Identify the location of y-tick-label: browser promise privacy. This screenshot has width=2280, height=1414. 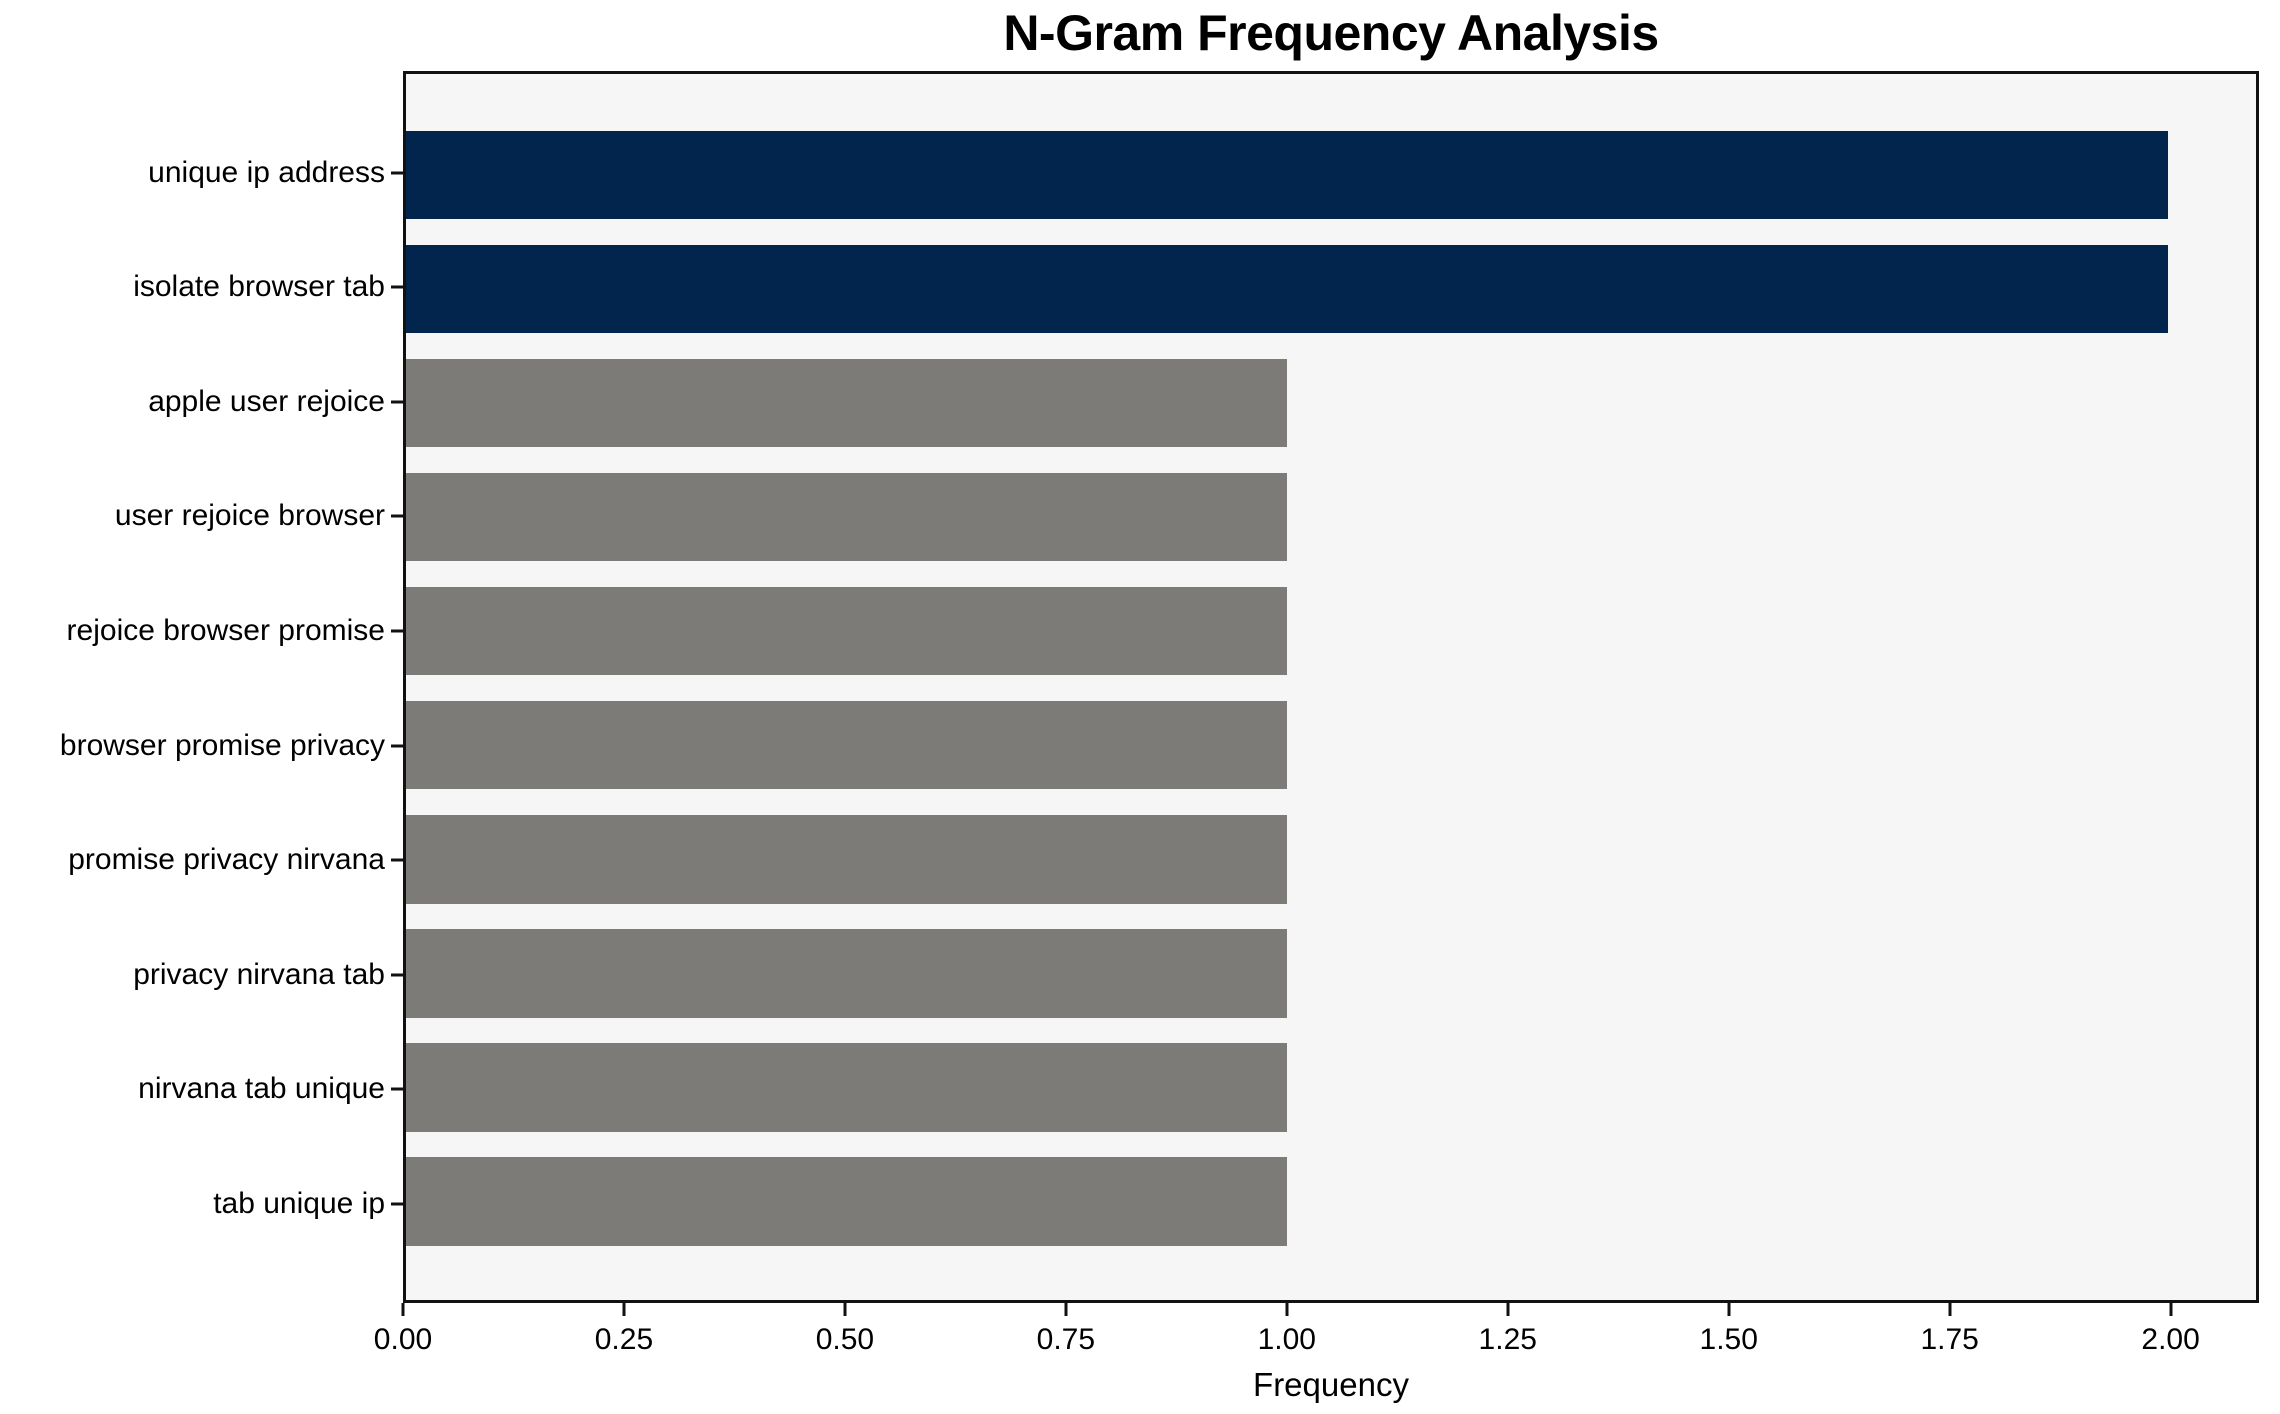
(222, 745).